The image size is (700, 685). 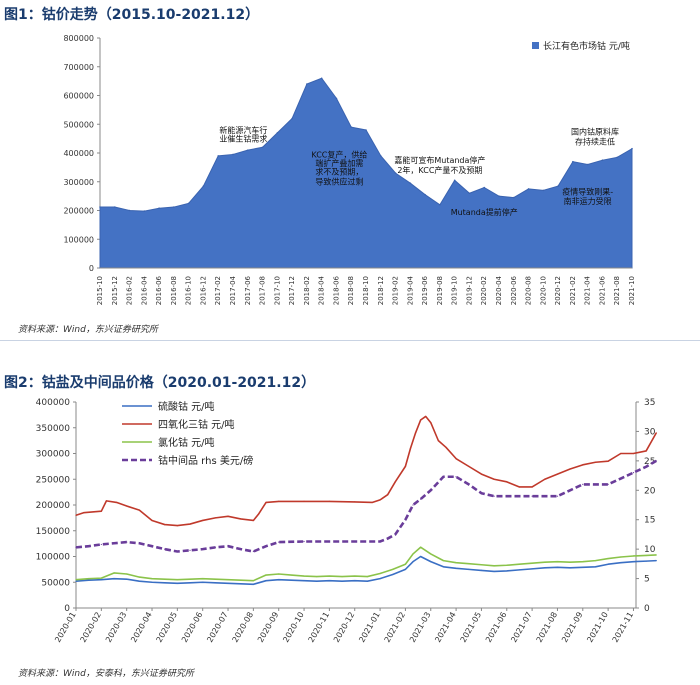 I want to click on legend-label: 氯化钴 元/吨, so click(x=186, y=442).